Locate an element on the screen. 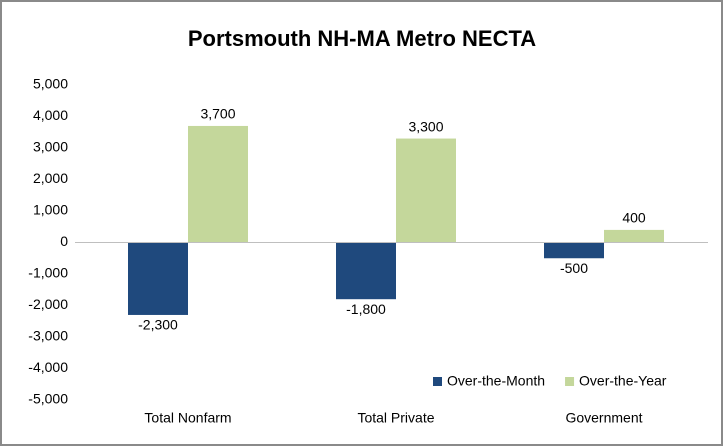 This screenshot has width=723, height=446. y-tick-label: -1,000 is located at coordinates (48, 273).